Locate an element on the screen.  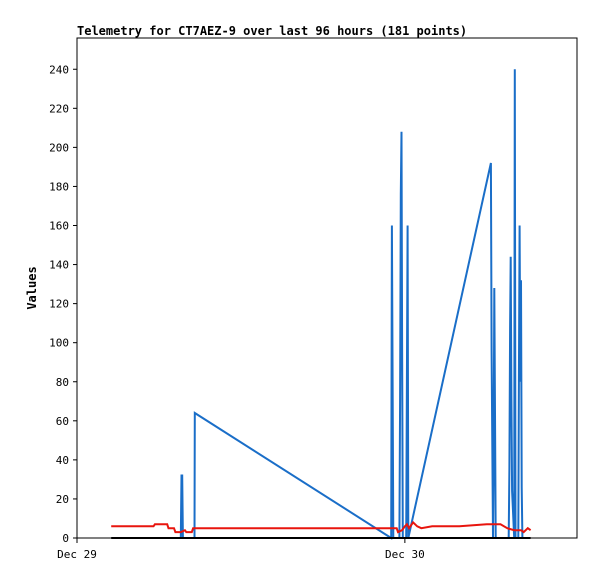
x-tick-label: Dec 29 is located at coordinates (77, 554).